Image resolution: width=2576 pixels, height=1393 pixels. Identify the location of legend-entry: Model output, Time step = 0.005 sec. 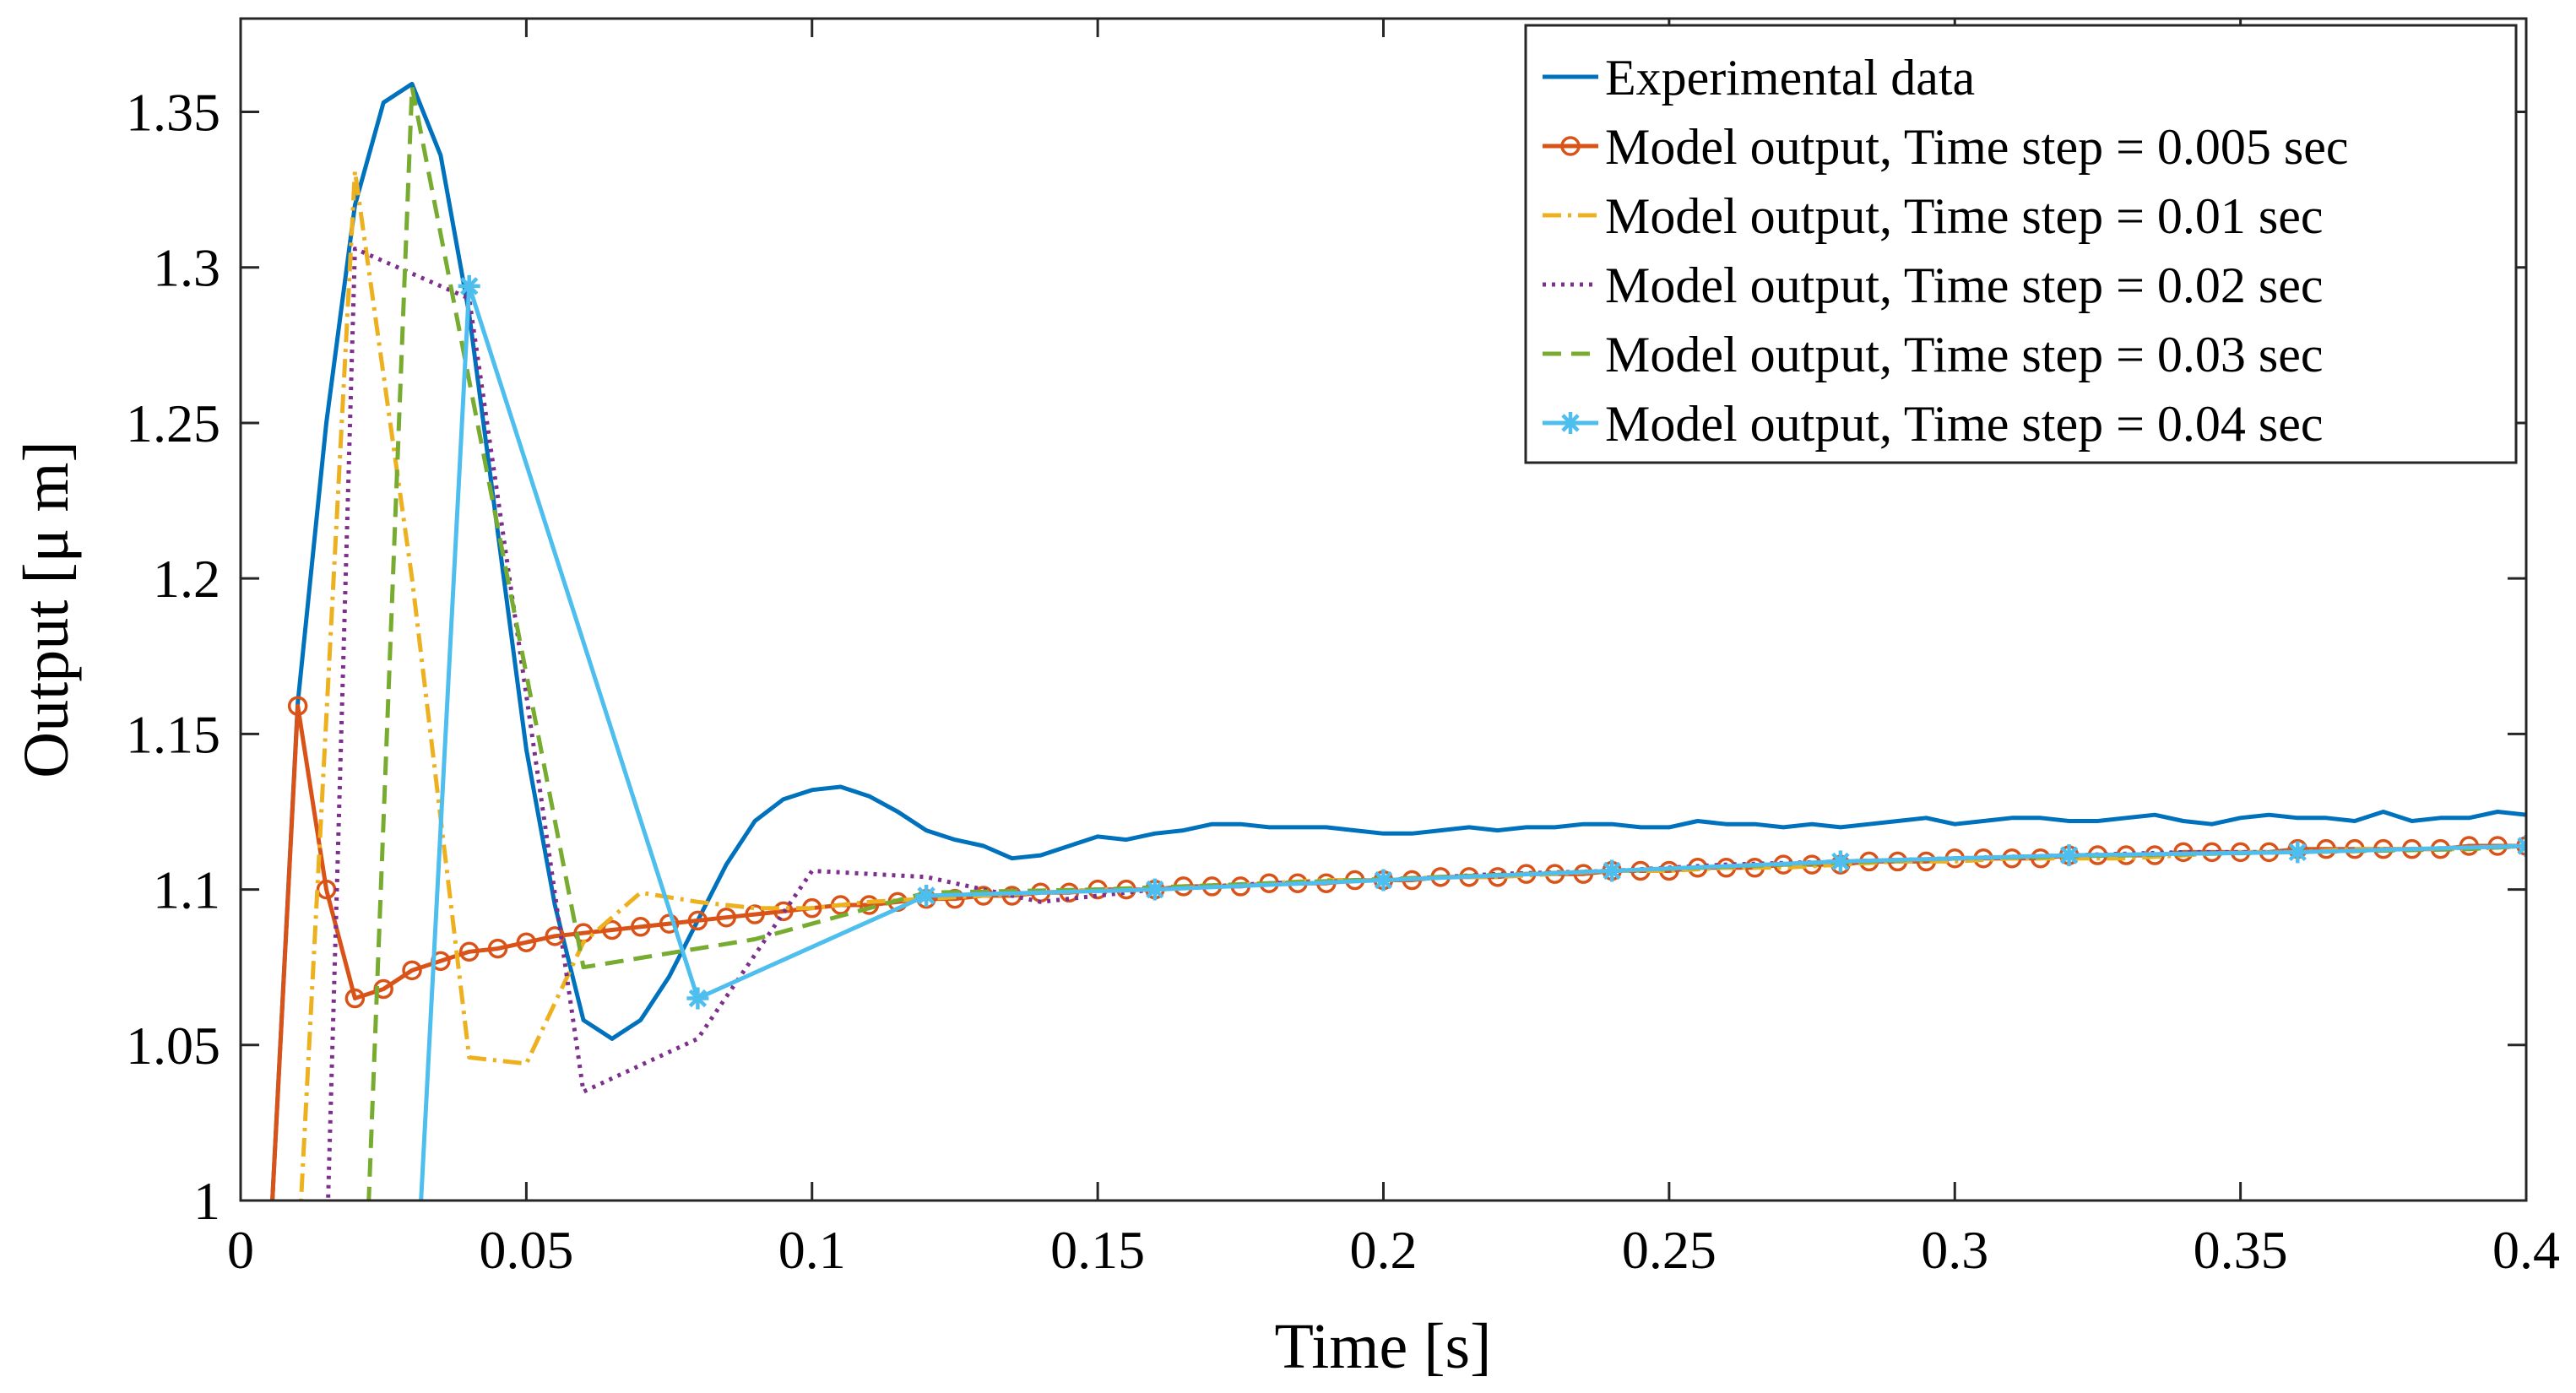
(1946, 147).